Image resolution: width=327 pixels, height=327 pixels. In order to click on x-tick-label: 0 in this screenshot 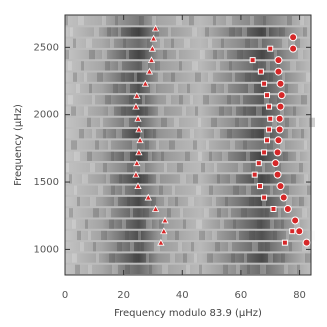, I will do `click(65, 295)`.